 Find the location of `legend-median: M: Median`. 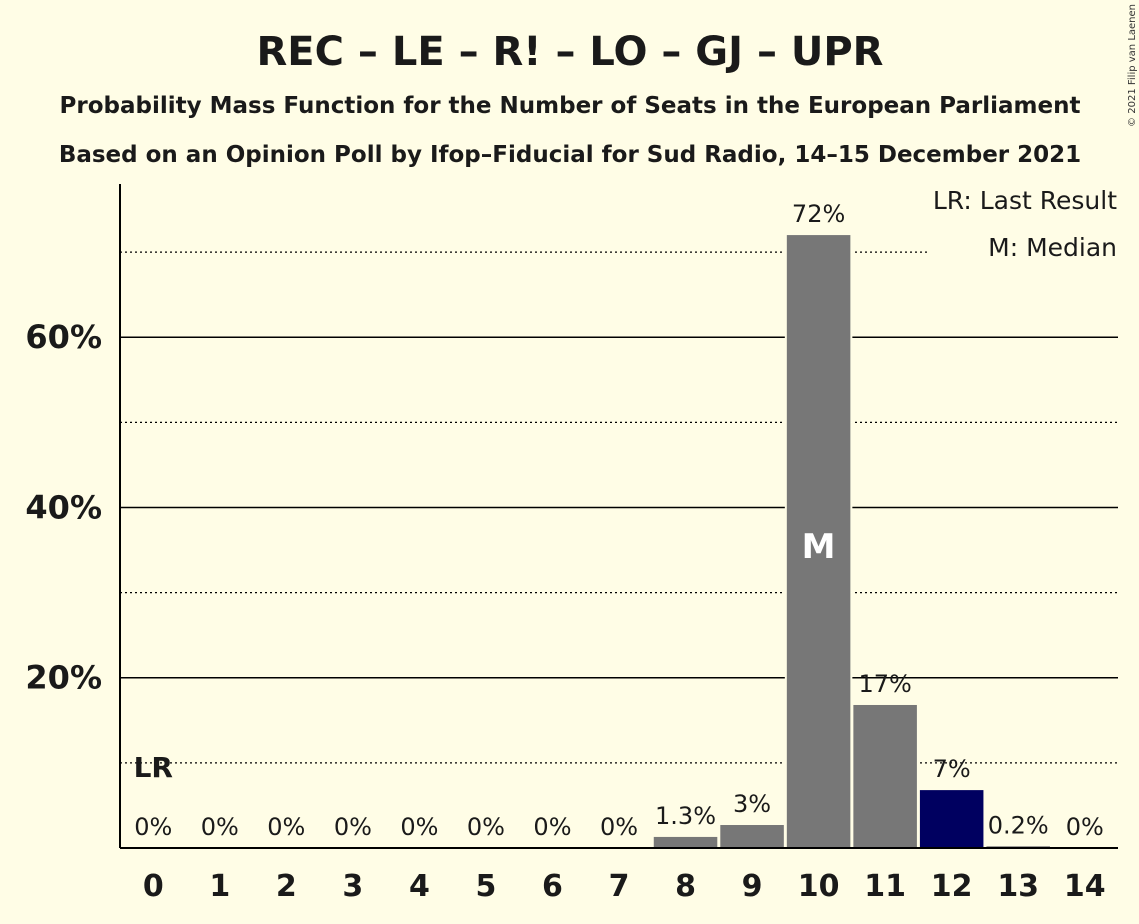

legend-median: M: Median is located at coordinates (1052, 247).